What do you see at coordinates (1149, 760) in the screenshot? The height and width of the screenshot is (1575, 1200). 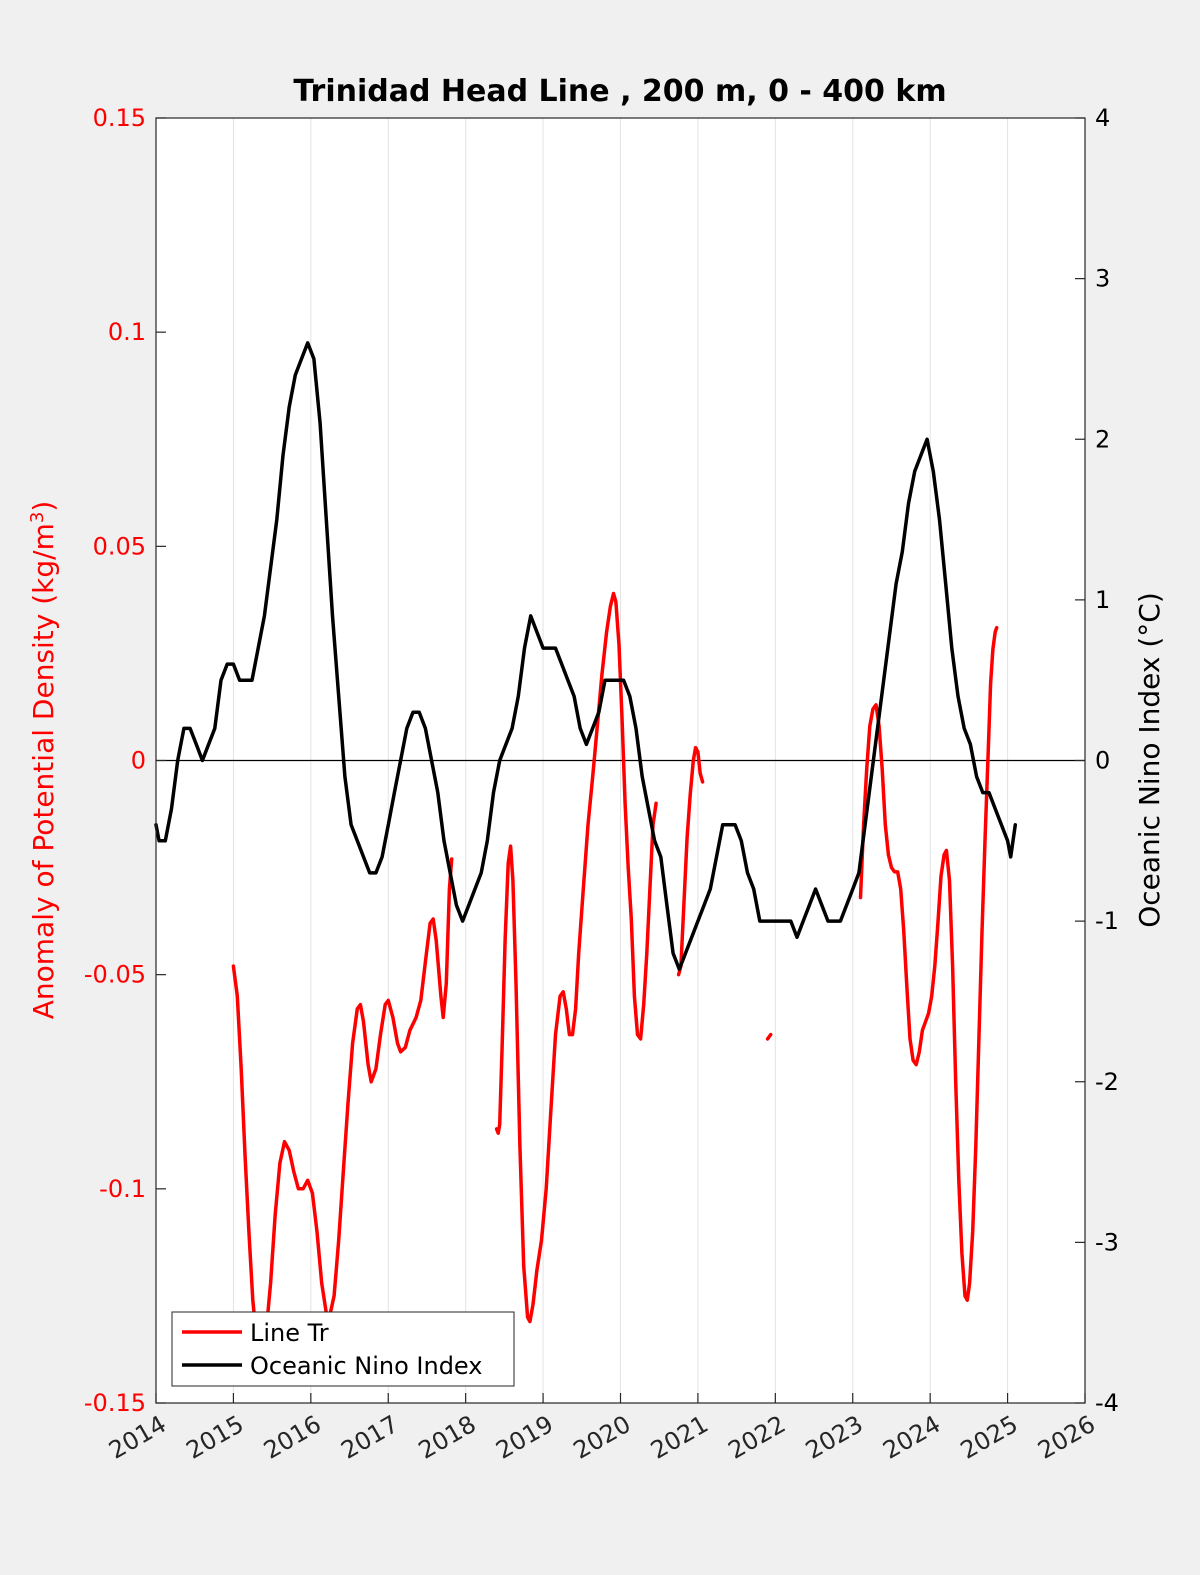 I see `y-axis-right-label: Oceanic Nino Index (°C)` at bounding box center [1149, 760].